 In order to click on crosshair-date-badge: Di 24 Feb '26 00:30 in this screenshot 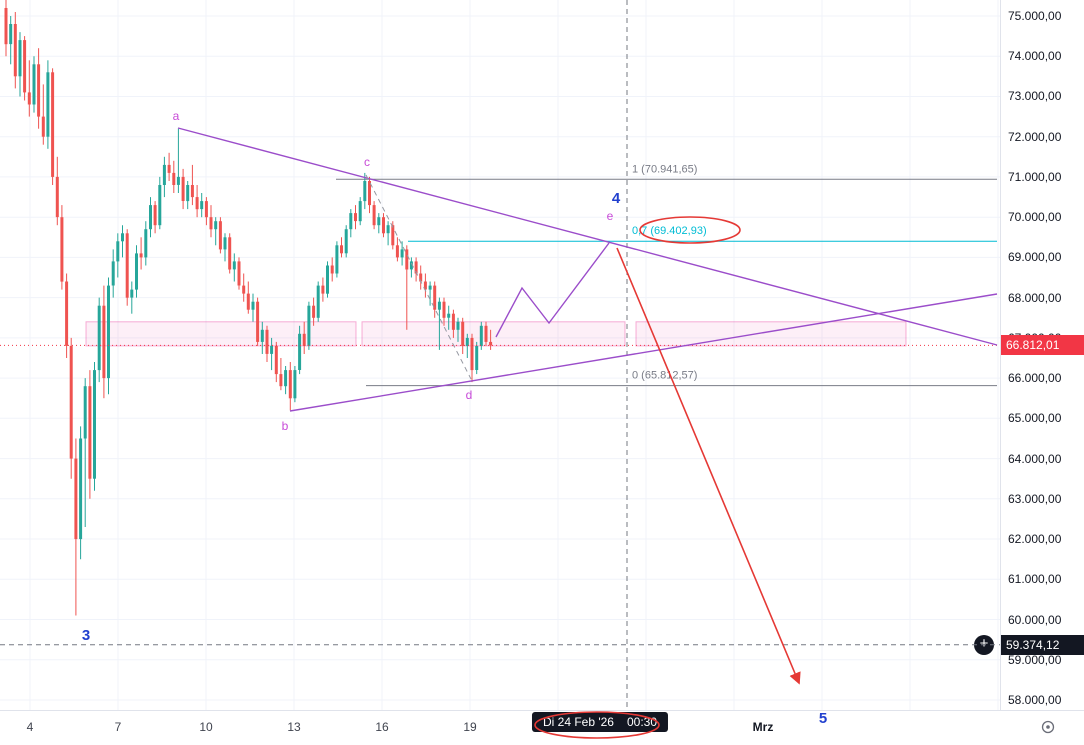, I will do `click(600, 722)`.